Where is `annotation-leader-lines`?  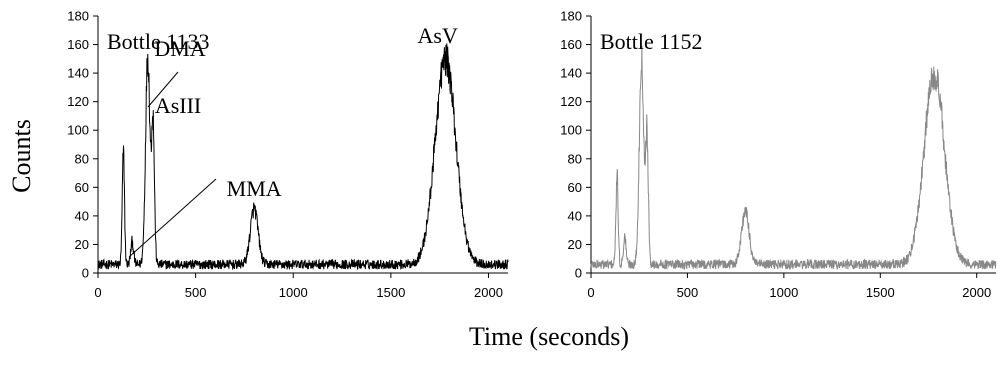 annotation-leader-lines is located at coordinates (172, 164).